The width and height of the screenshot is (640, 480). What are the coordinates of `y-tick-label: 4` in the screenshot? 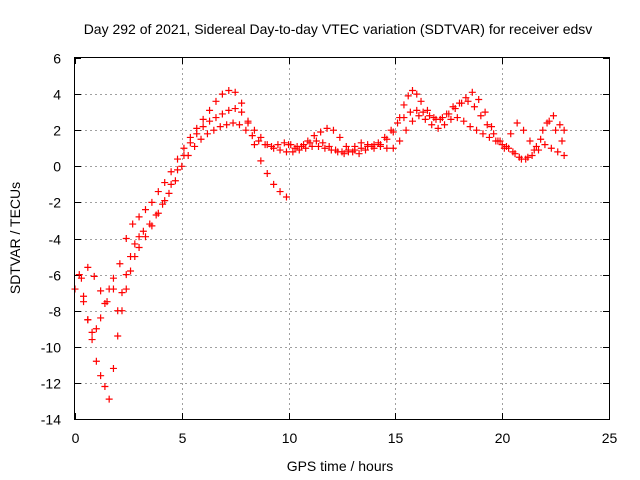 It's located at (57, 95).